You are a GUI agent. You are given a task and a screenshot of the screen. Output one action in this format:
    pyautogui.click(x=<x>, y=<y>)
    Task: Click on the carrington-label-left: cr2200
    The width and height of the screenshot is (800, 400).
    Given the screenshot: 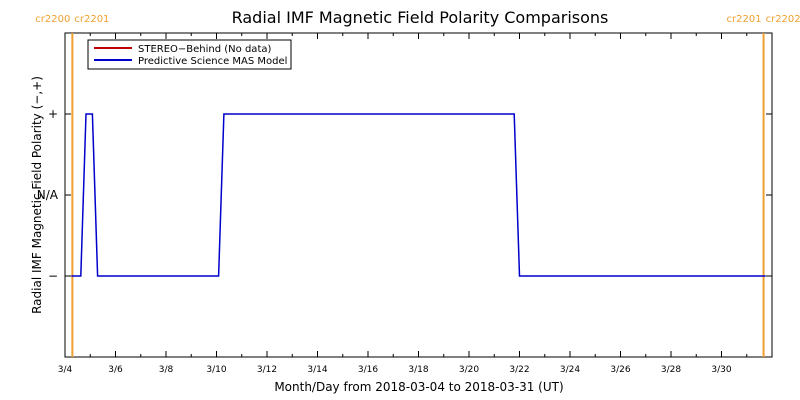 What is the action you would take?
    pyautogui.click(x=52, y=19)
    